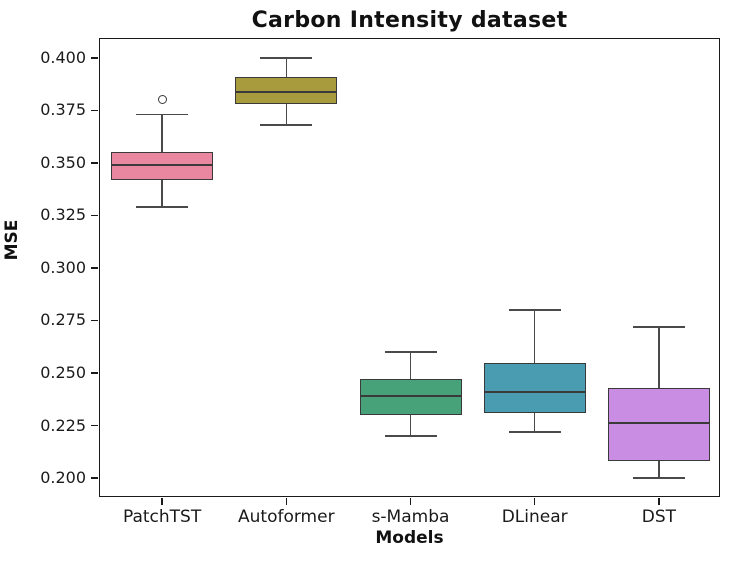 The width and height of the screenshot is (730, 562). What do you see at coordinates (409, 538) in the screenshot?
I see `x-axis-label: Models` at bounding box center [409, 538].